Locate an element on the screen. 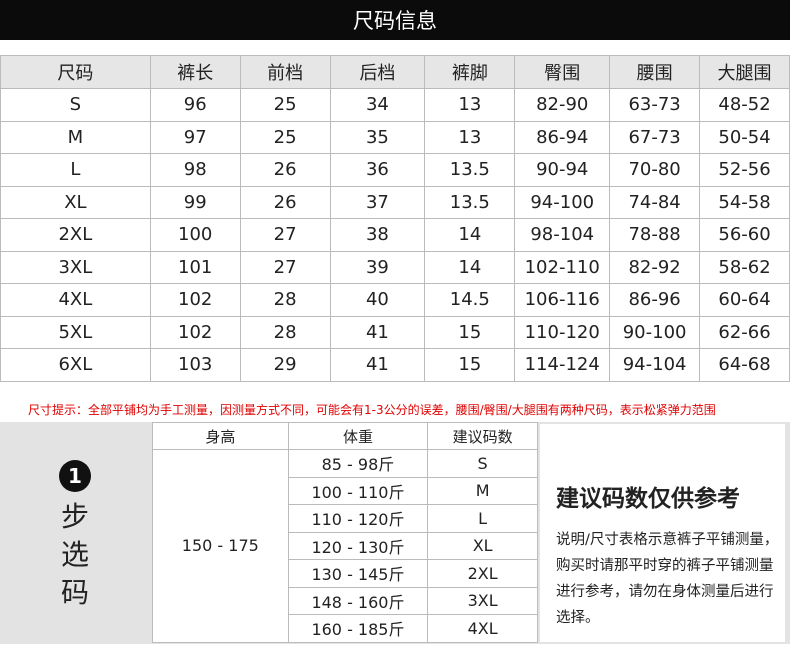  weight-cell: 100 - 110斤 is located at coordinates (358, 490).